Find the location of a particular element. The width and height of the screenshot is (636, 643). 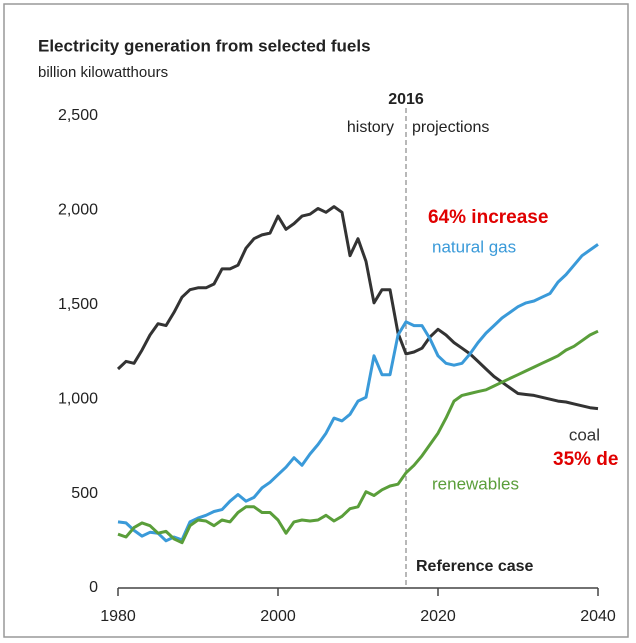

annotation: 35% de is located at coordinates (585, 459).